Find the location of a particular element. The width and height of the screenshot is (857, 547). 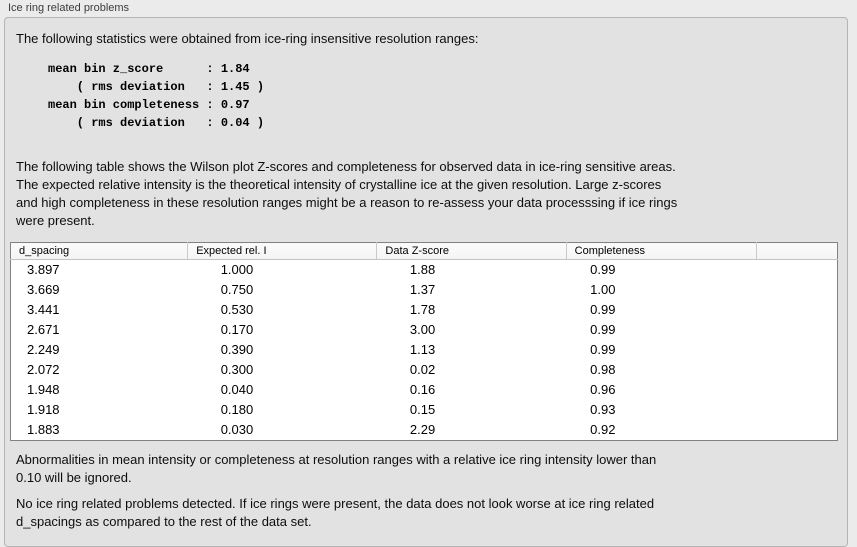

column-header-filler is located at coordinates (797, 251).